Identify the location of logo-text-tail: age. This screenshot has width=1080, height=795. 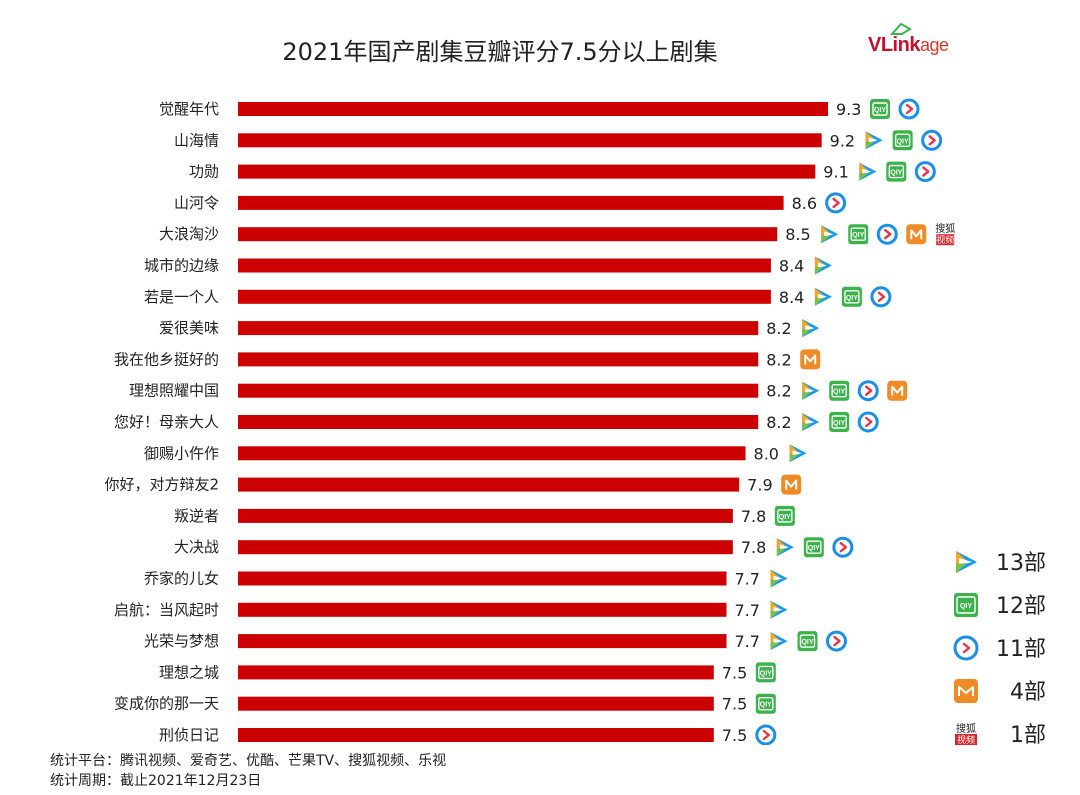
(934, 45).